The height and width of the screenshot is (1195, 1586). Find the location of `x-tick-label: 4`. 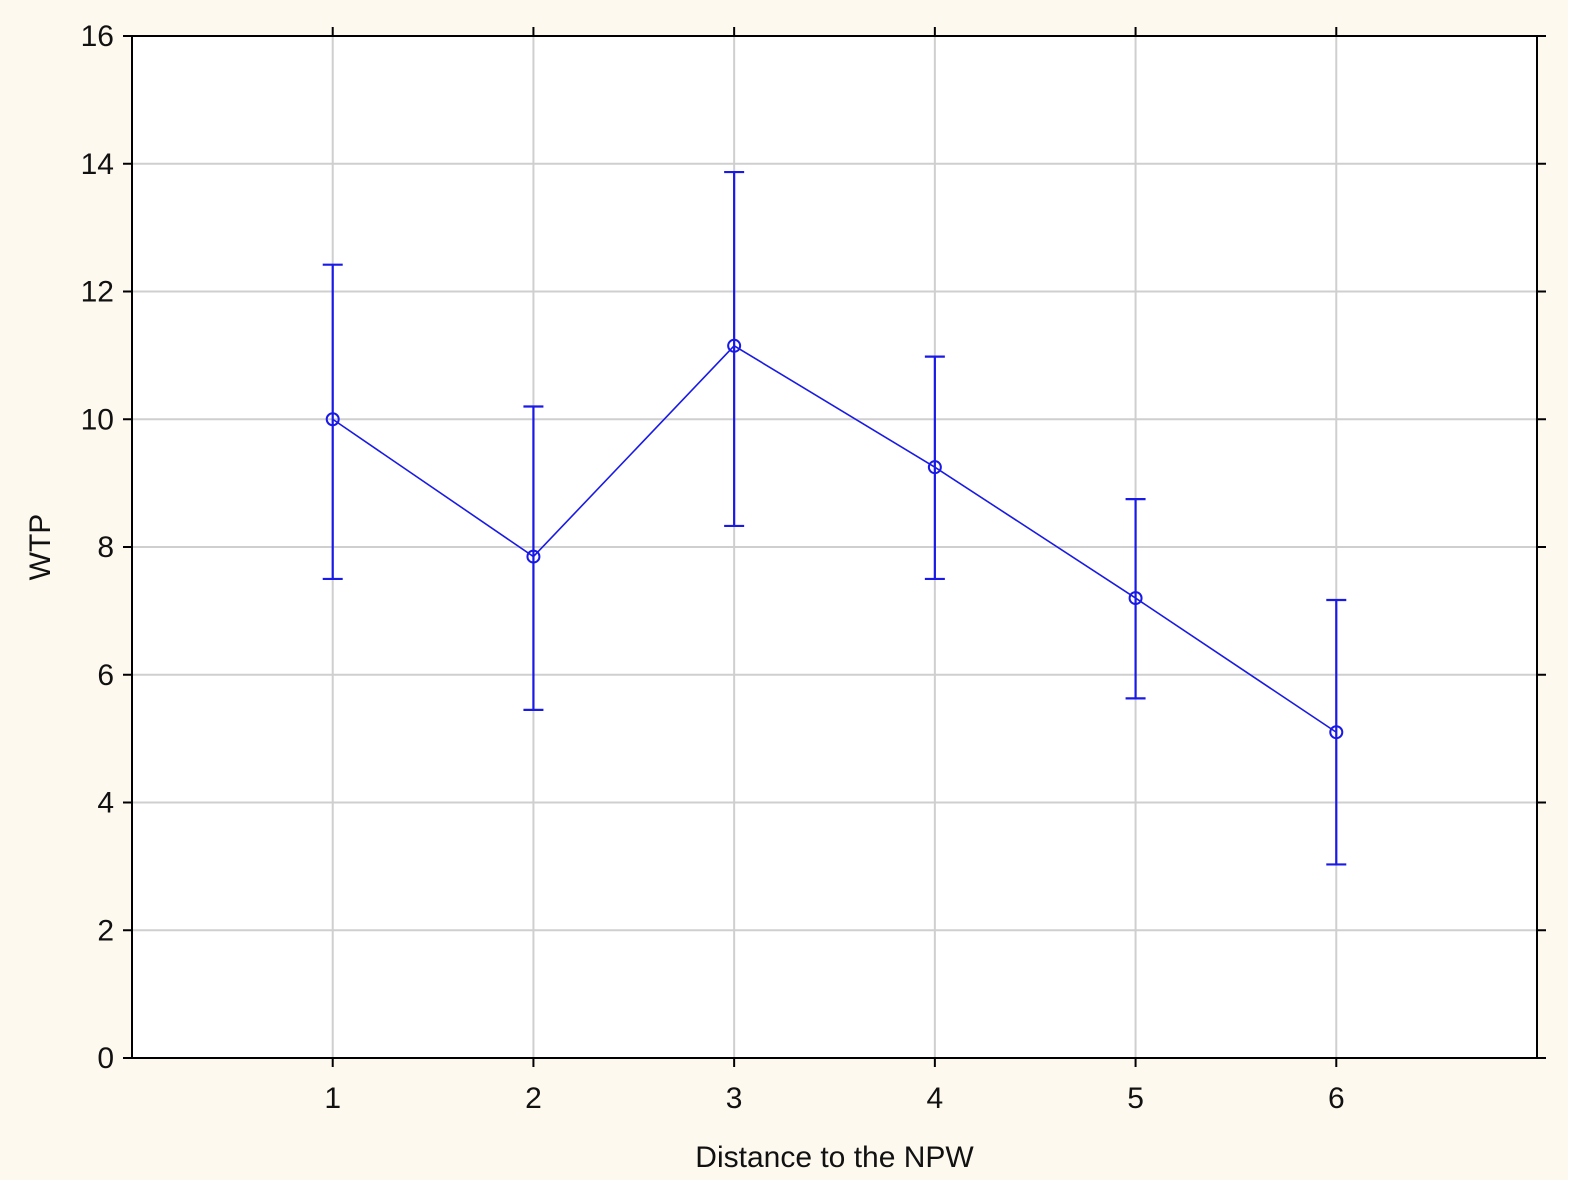

x-tick-label: 4 is located at coordinates (935, 1098).